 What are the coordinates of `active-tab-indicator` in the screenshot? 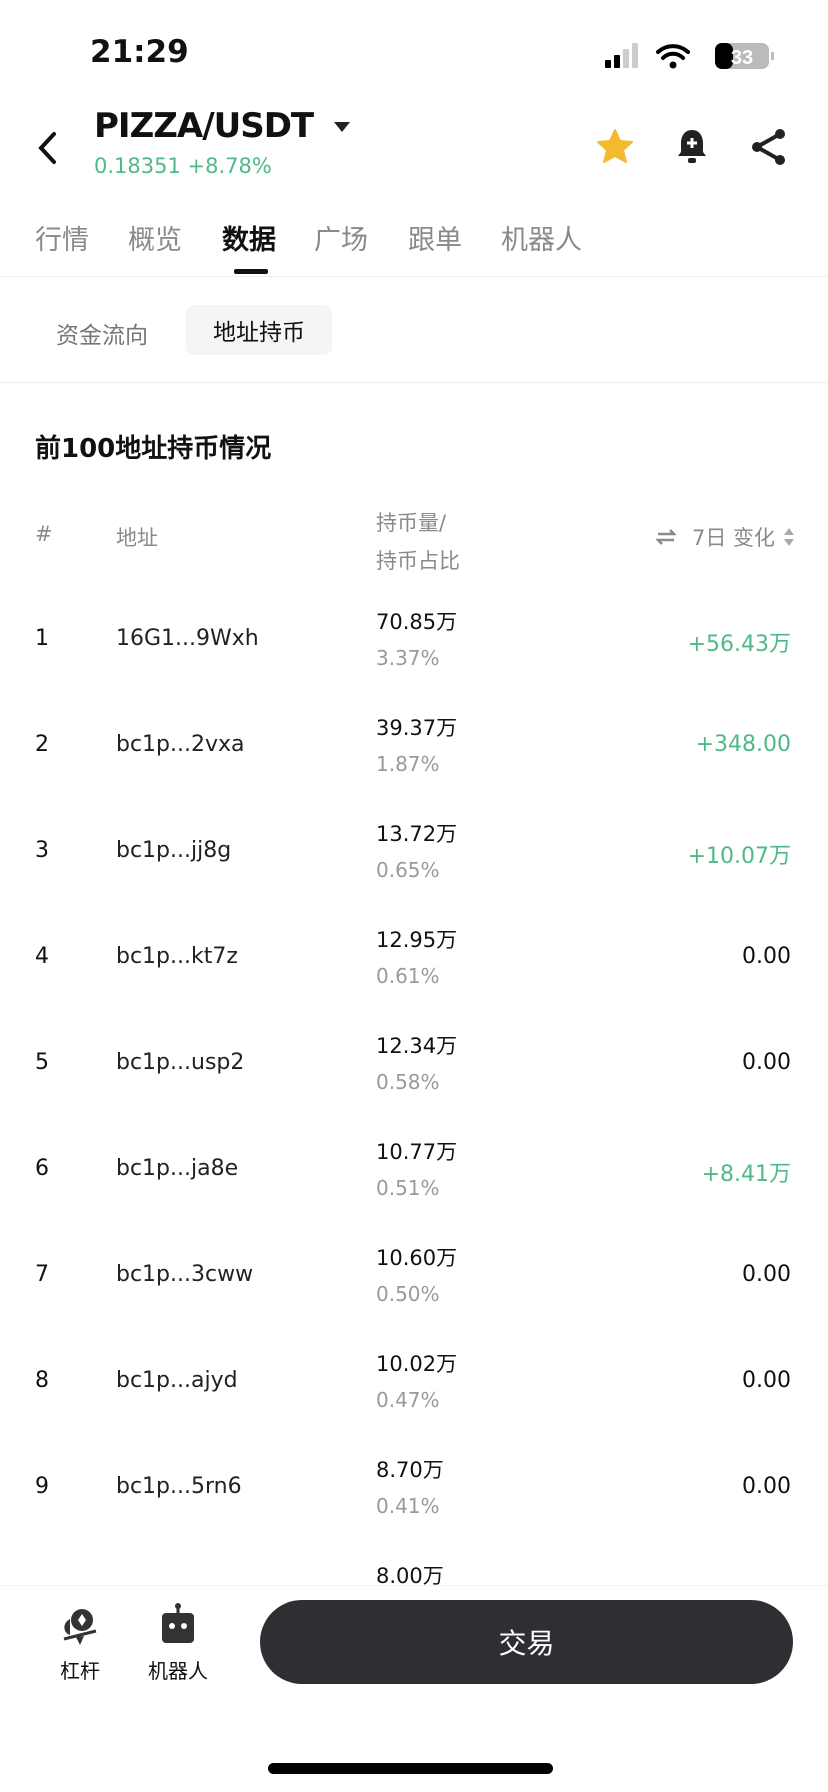 It's located at (251, 271).